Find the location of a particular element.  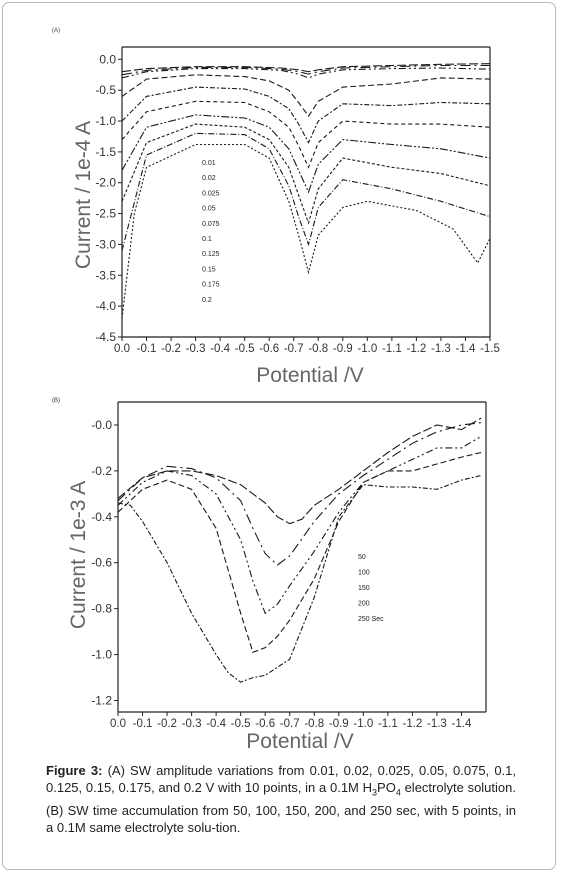

caption-sub-1: 3 is located at coordinates (375, 792).